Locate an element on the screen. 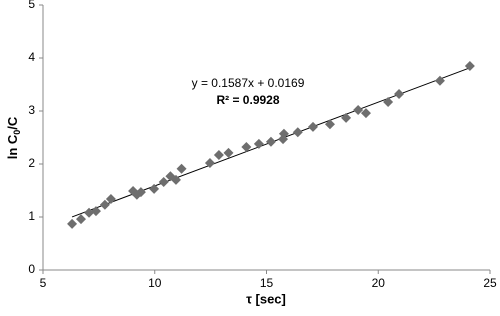 Image resolution: width=500 pixels, height=316 pixels. equation: y = 0.1587x + 0.0169 is located at coordinates (248, 83).